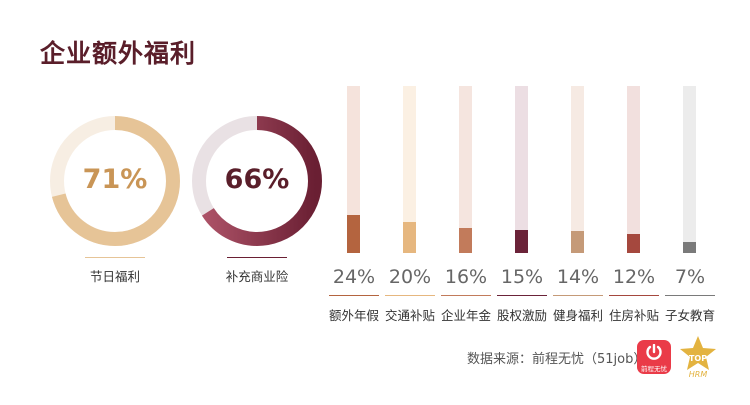 This screenshot has width=750, height=405. I want to click on power-icon, so click(654, 352).